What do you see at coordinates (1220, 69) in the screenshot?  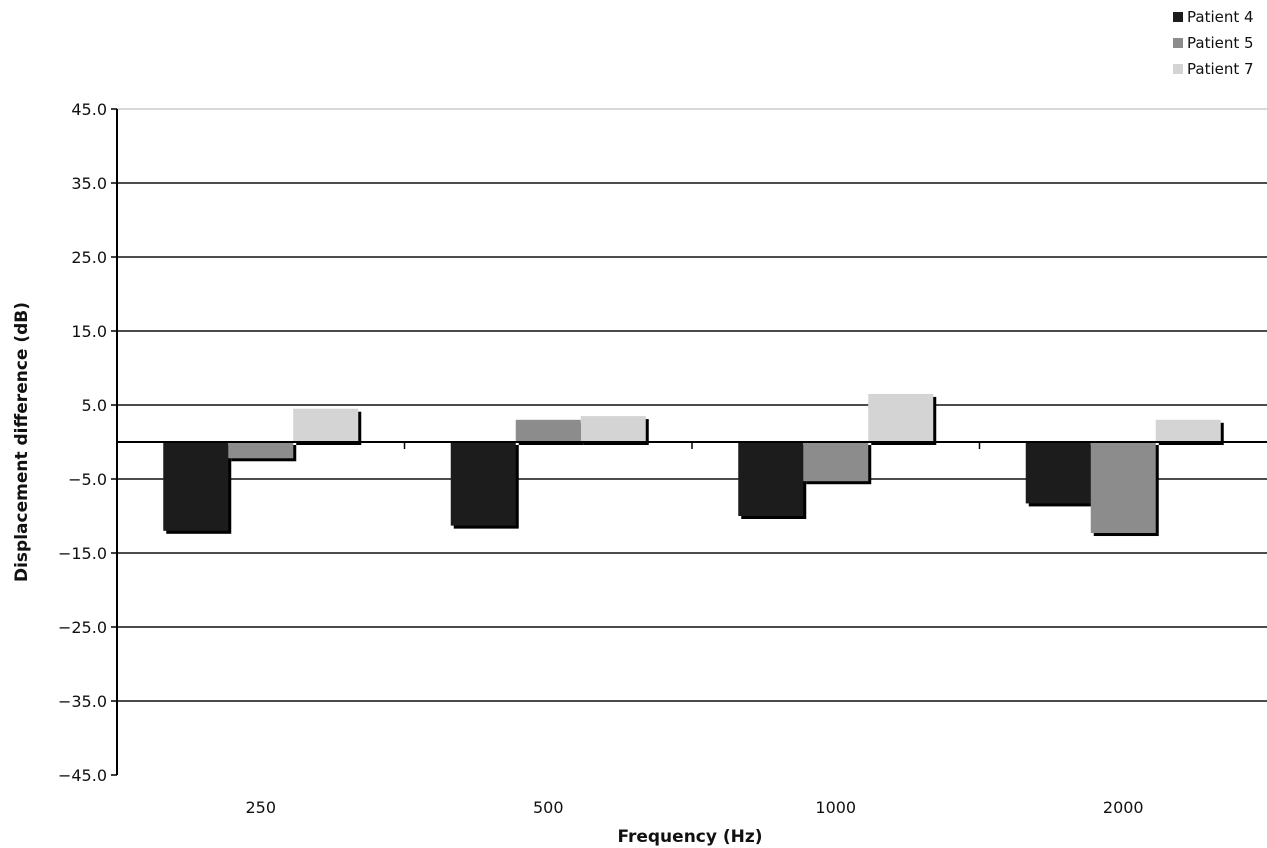 I see `legend-label: Patient 7` at bounding box center [1220, 69].